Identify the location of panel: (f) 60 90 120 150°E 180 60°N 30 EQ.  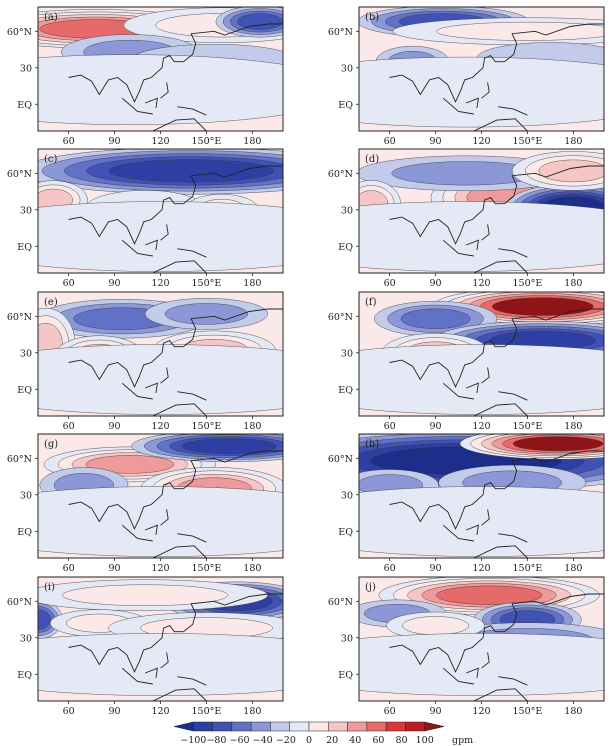
(466, 361).